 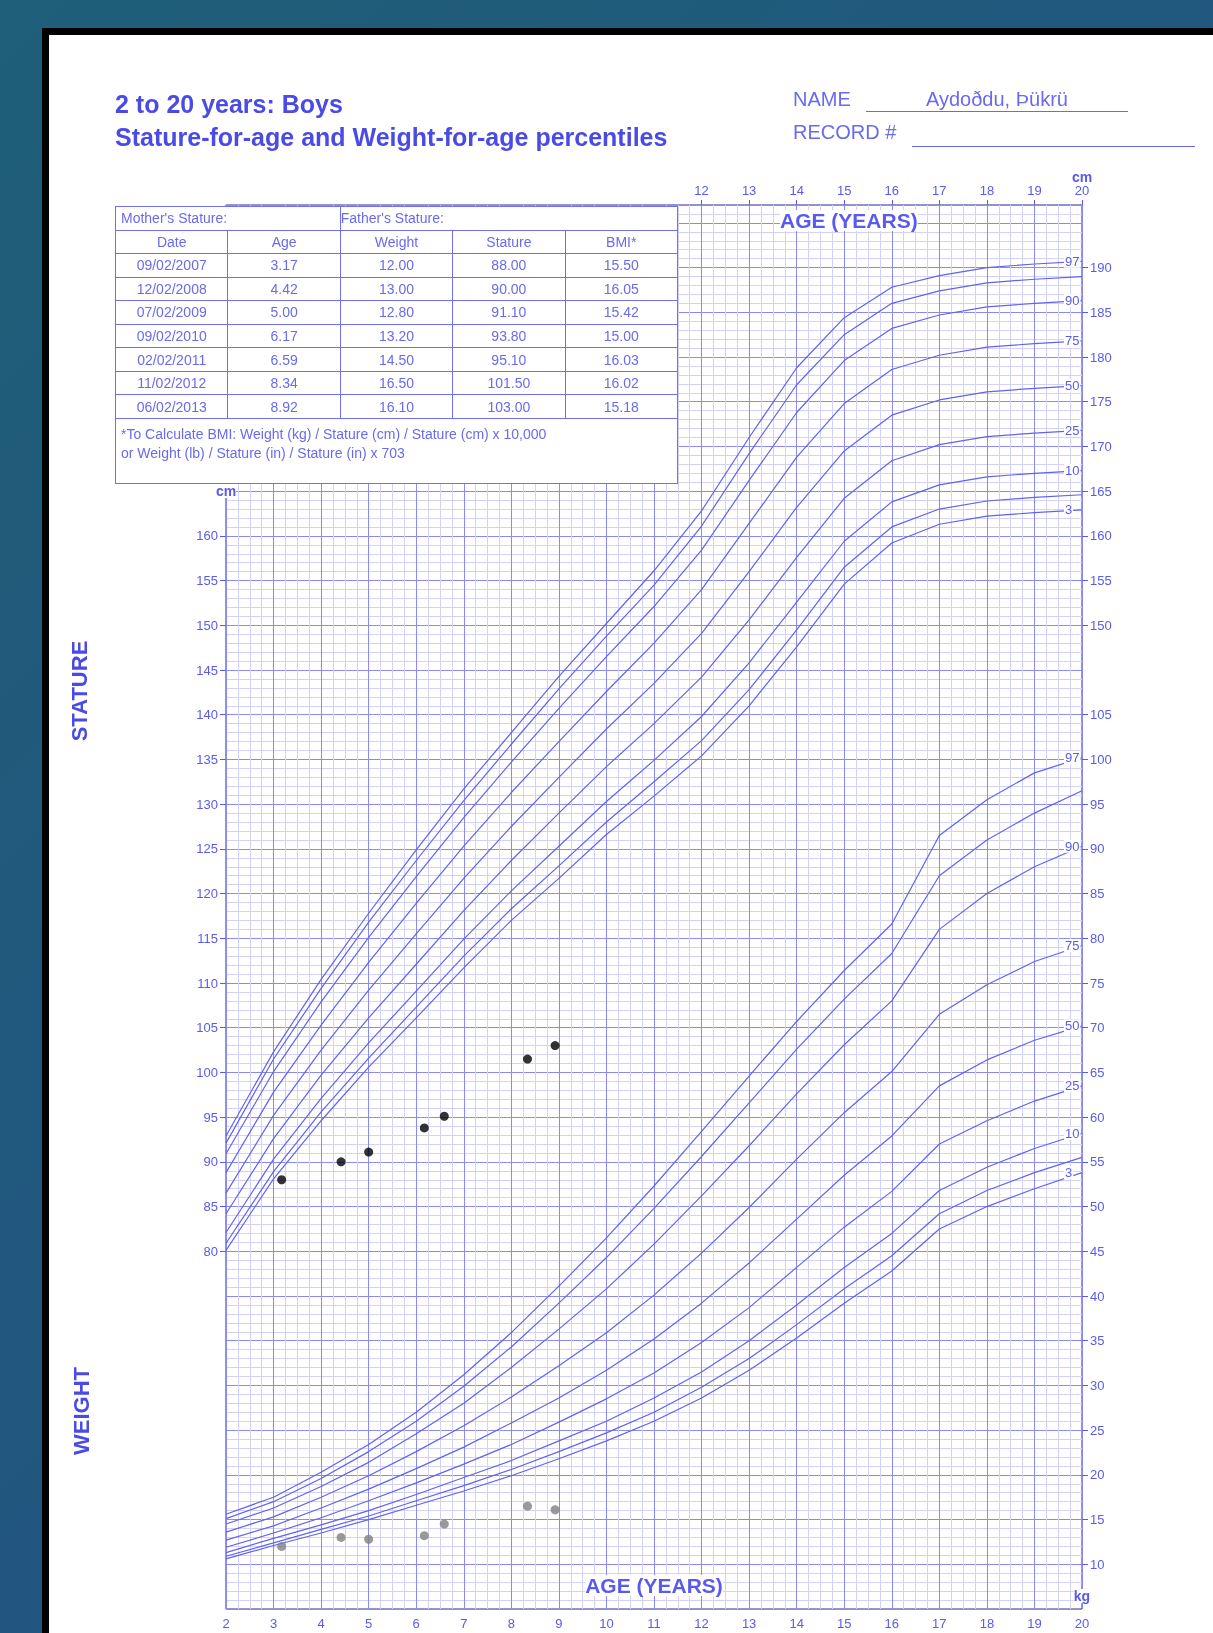 What do you see at coordinates (172, 359) in the screenshot?
I see `text: 02/02/2011` at bounding box center [172, 359].